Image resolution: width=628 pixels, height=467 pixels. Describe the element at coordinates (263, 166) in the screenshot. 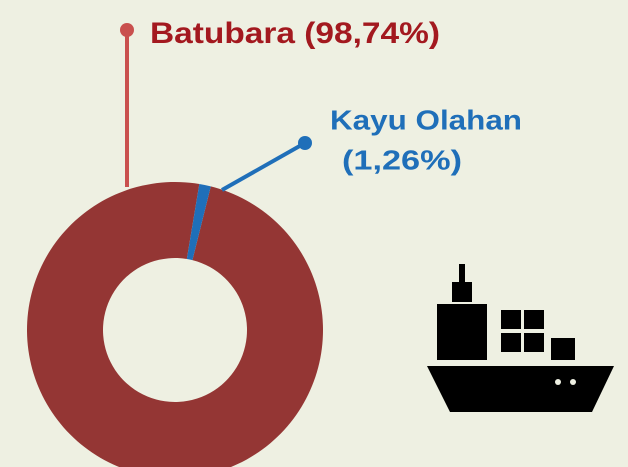

I see `leader-line` at that location.